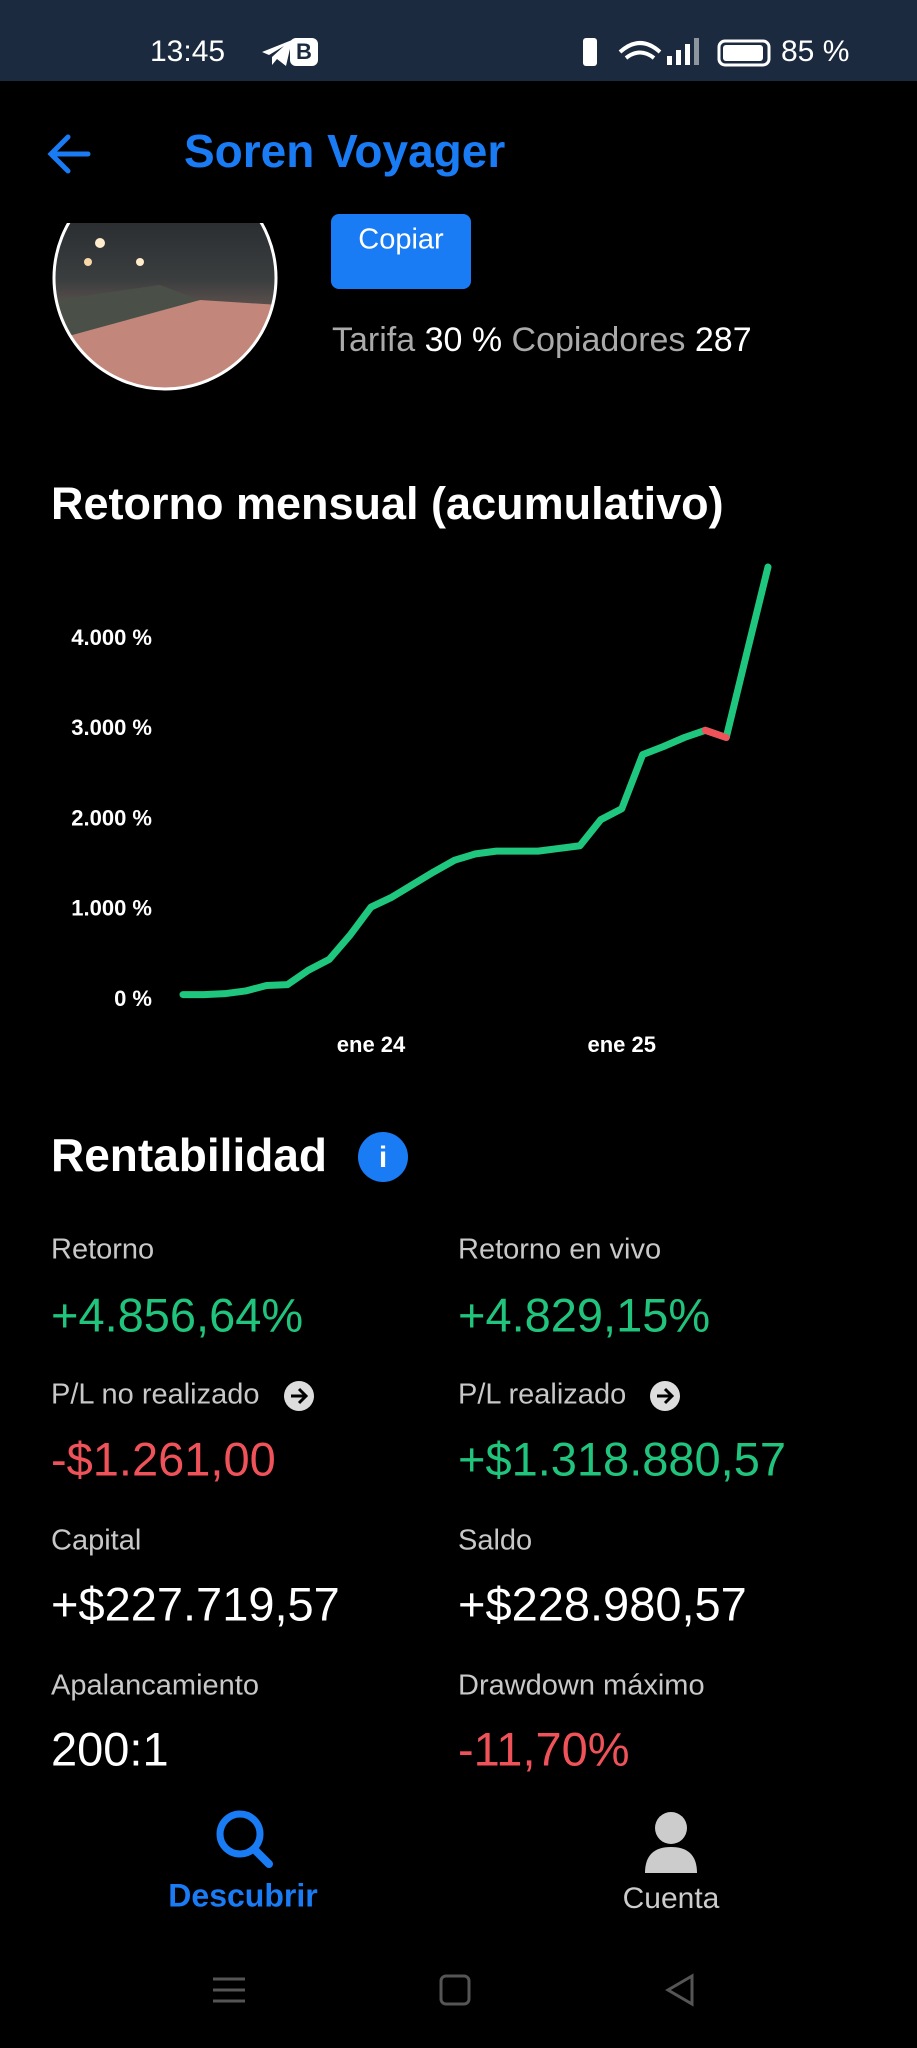  What do you see at coordinates (133, 998) in the screenshot?
I see `y-tick-label: 0 %` at bounding box center [133, 998].